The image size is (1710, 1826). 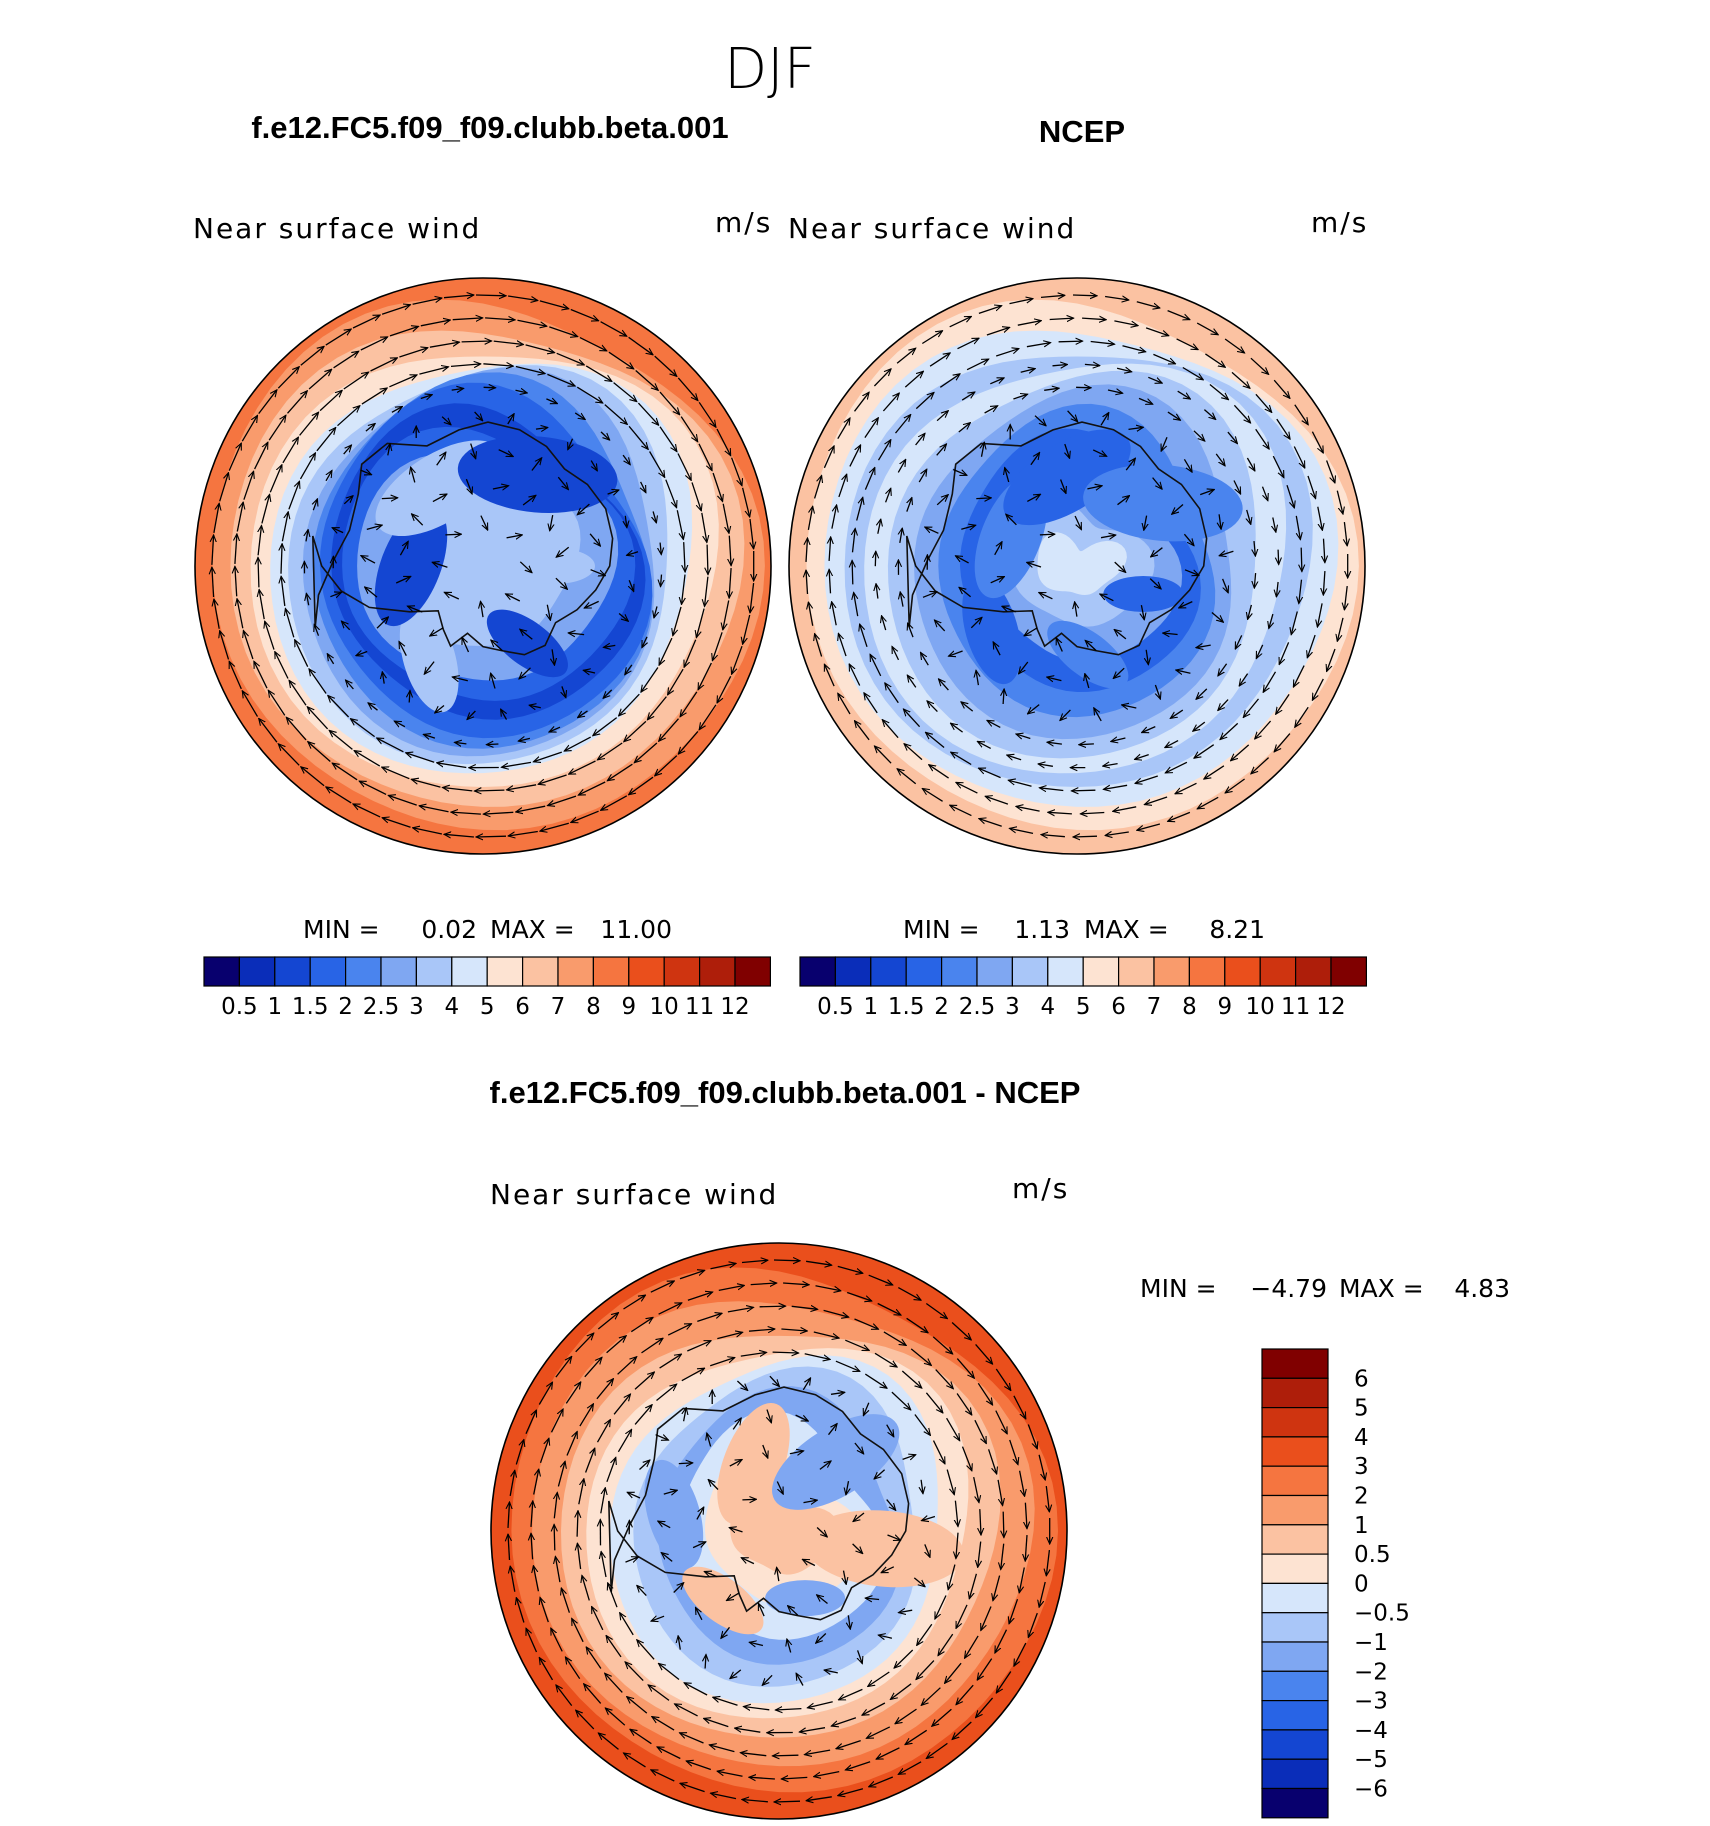 What do you see at coordinates (1143, 594) in the screenshot?
I see `obs-contour-patch` at bounding box center [1143, 594].